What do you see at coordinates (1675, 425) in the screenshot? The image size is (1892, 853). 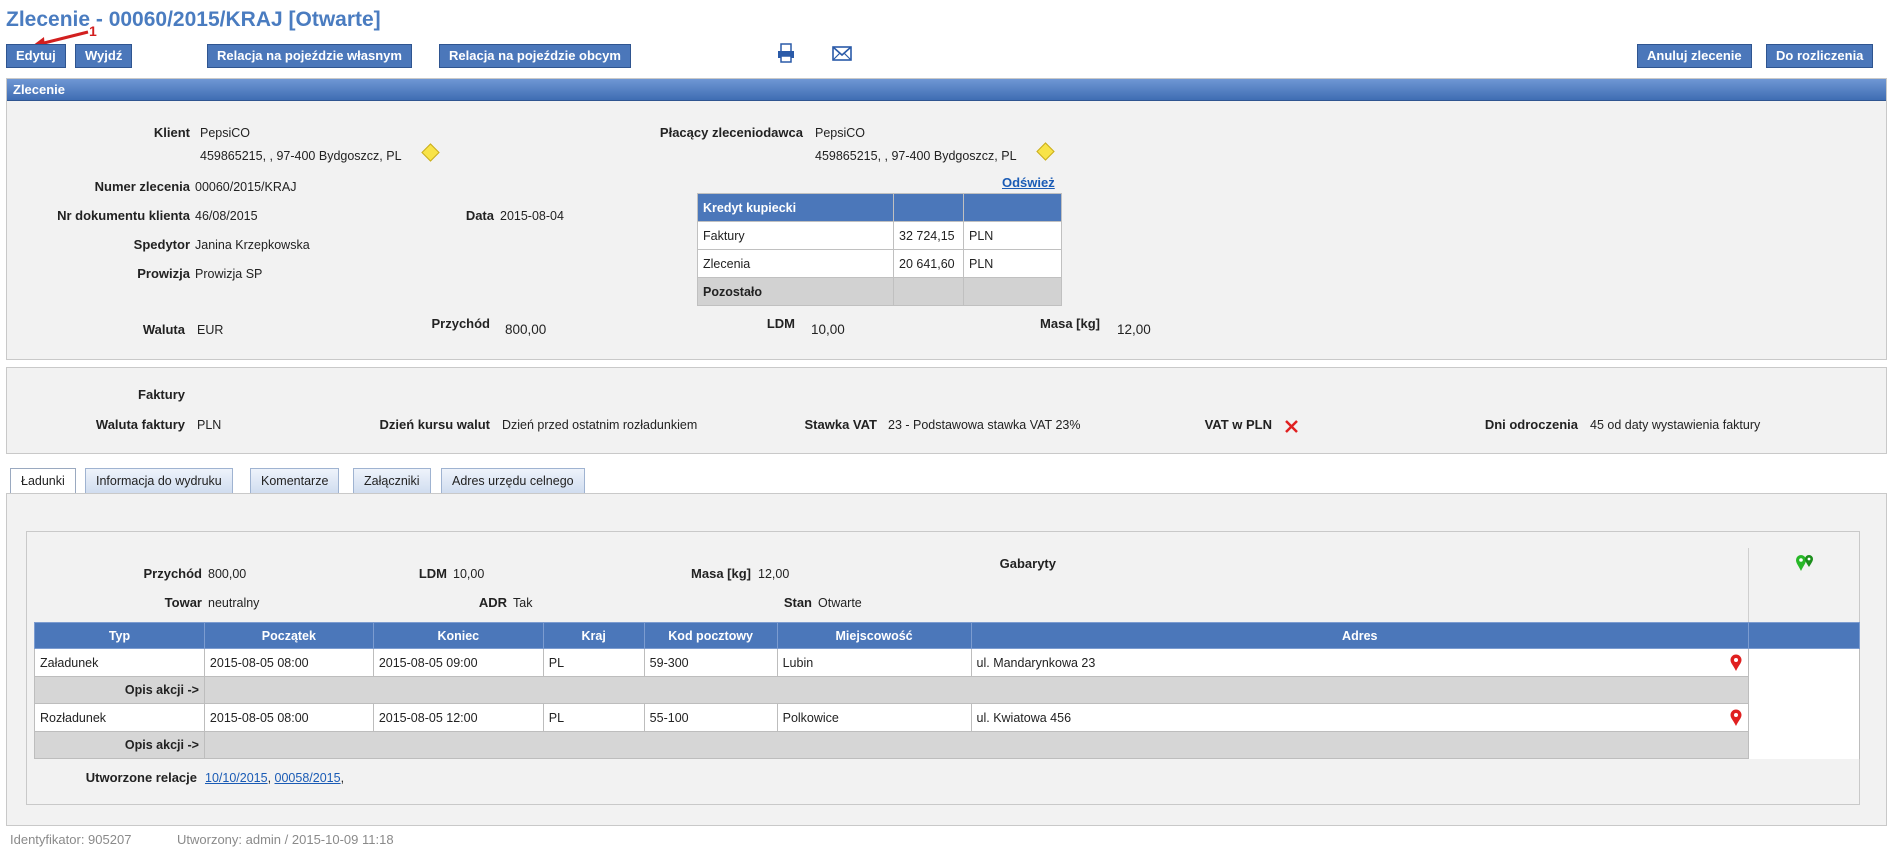 I see `deferral-days: 45 od daty wystawienia faktury` at bounding box center [1675, 425].